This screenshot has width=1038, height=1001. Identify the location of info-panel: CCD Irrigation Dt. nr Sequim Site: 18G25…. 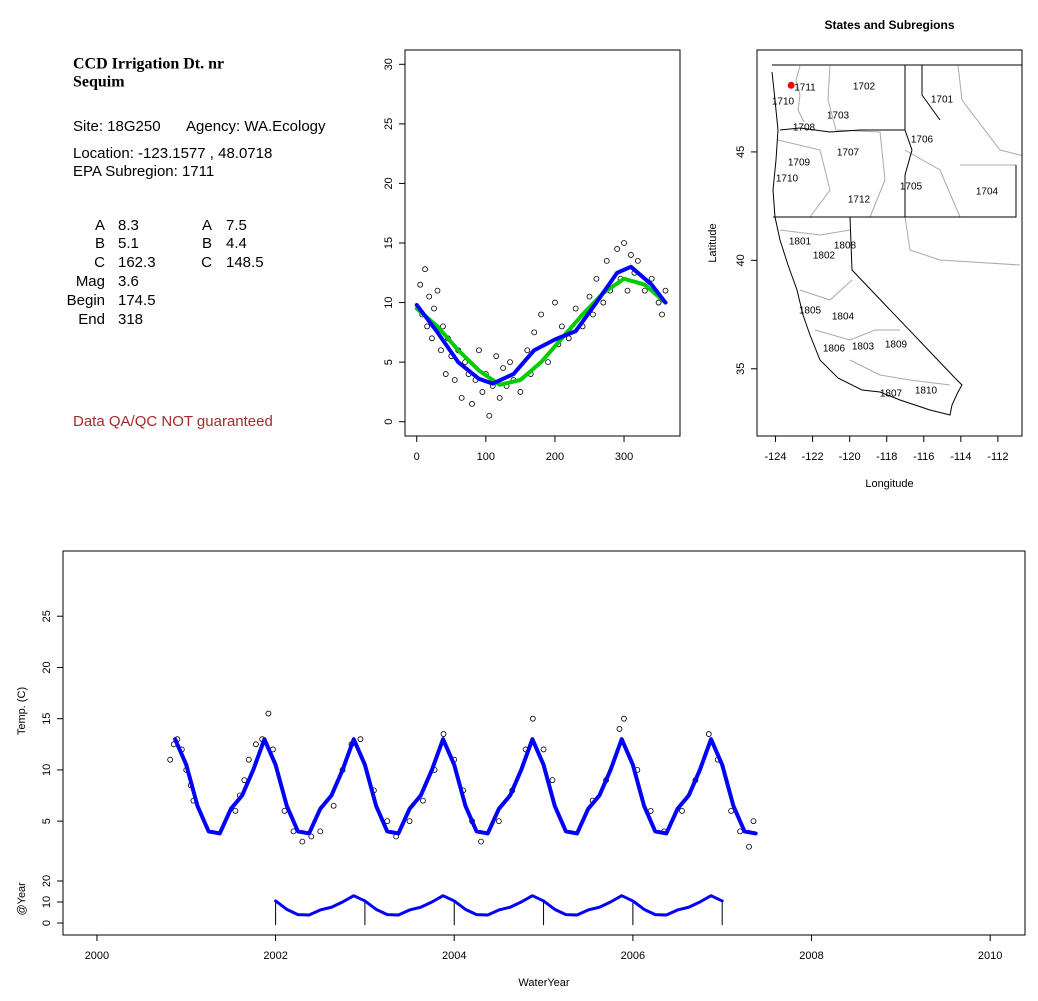
(196, 243).